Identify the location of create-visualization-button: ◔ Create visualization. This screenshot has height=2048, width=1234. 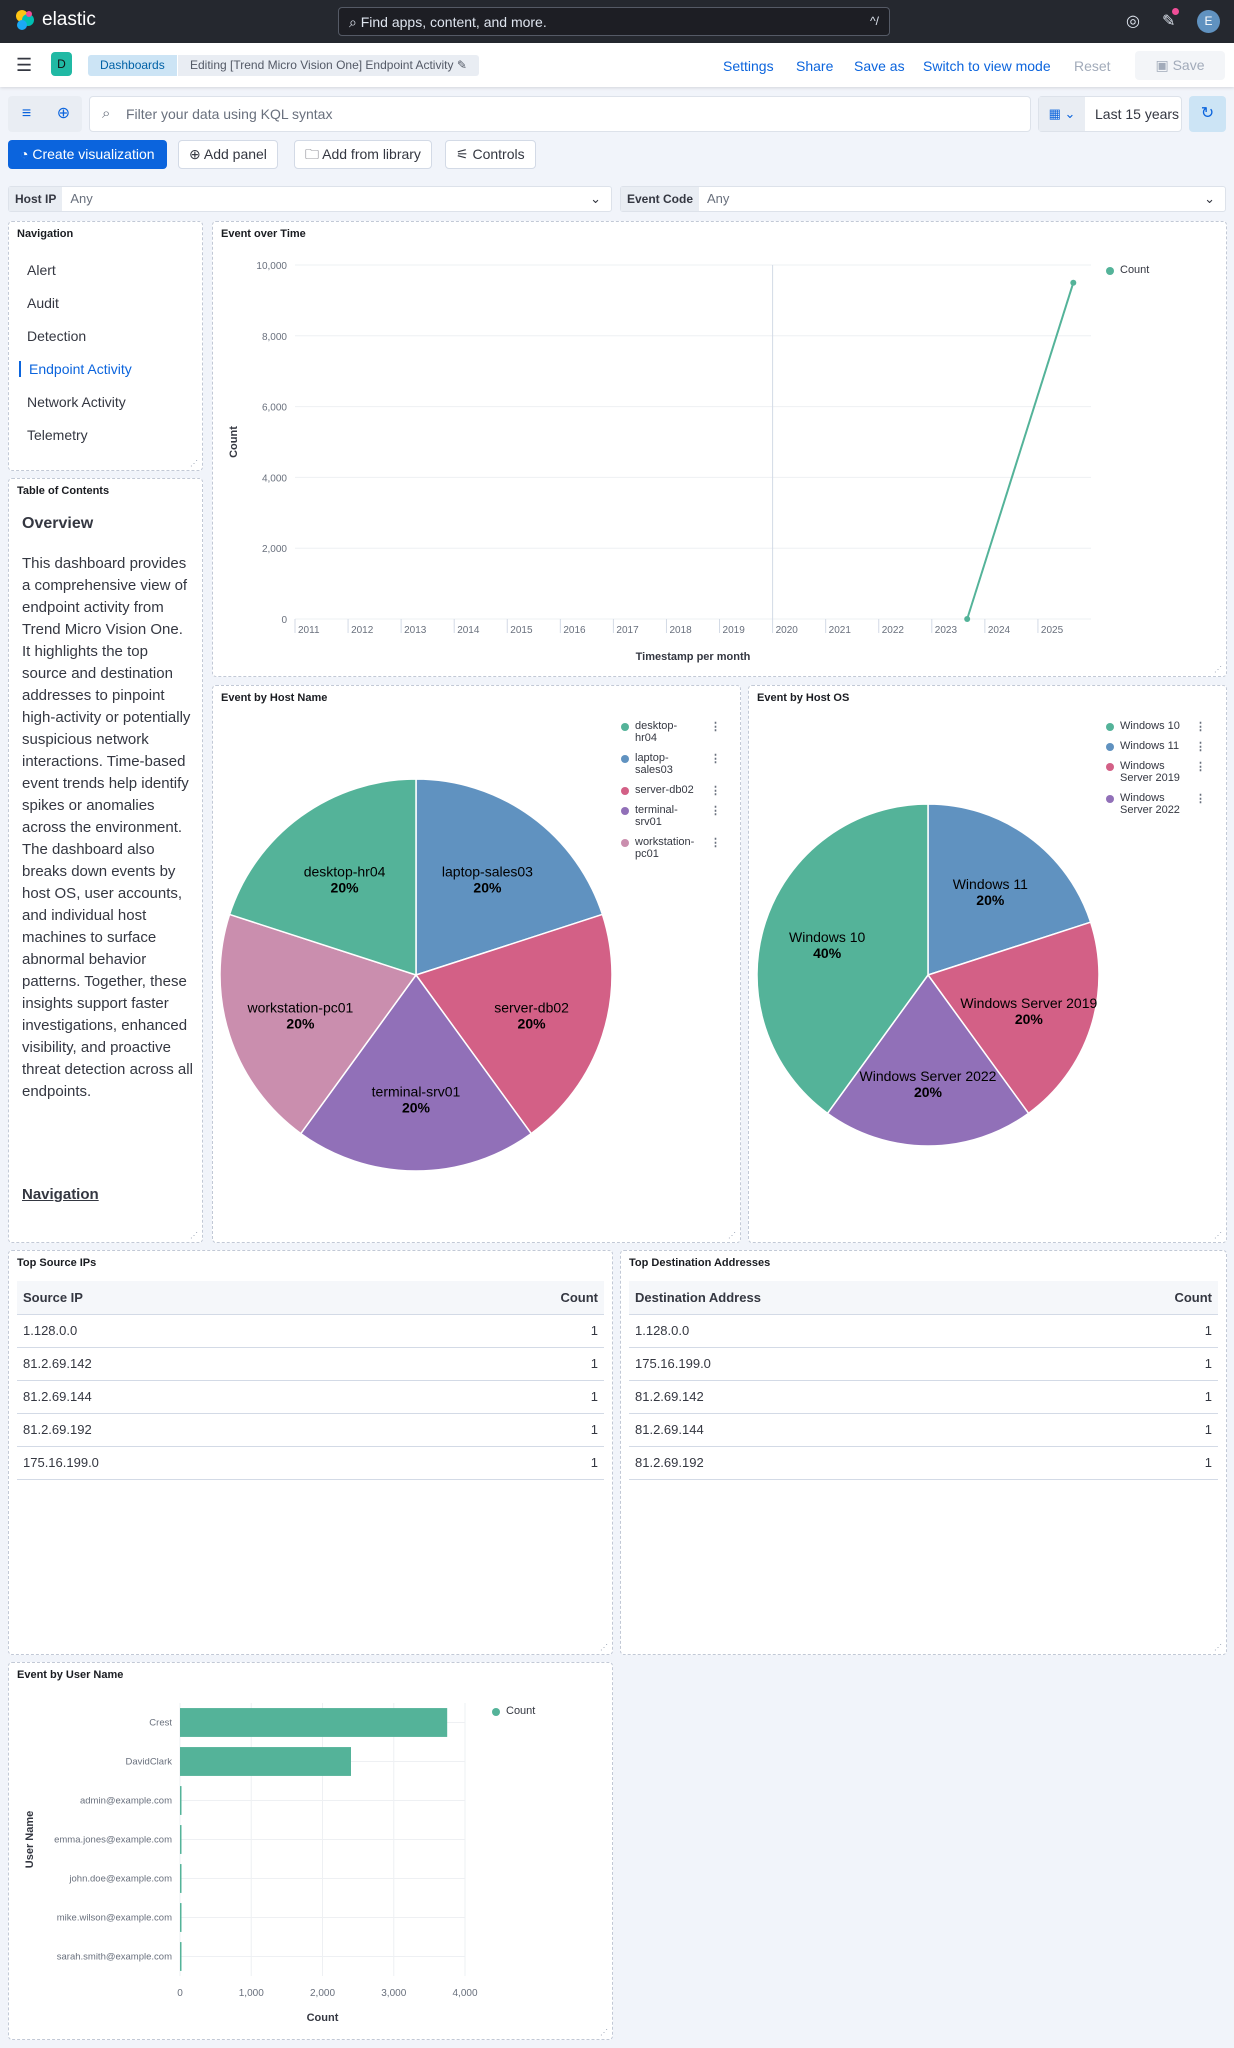
(87, 154).